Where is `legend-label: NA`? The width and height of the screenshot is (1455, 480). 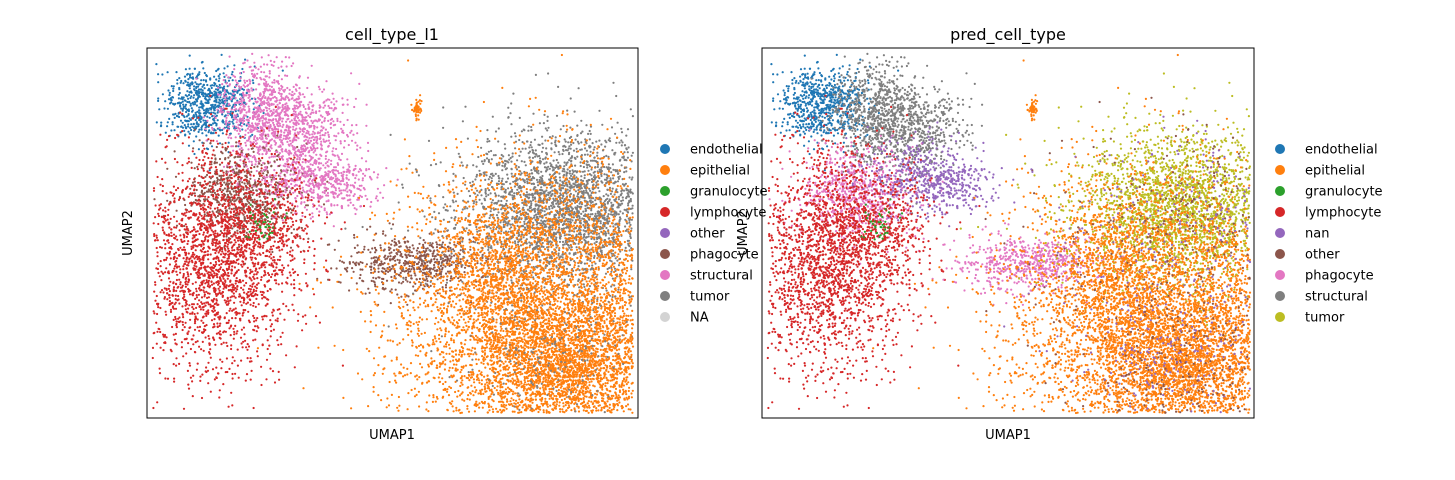
legend-label: NA is located at coordinates (699, 318).